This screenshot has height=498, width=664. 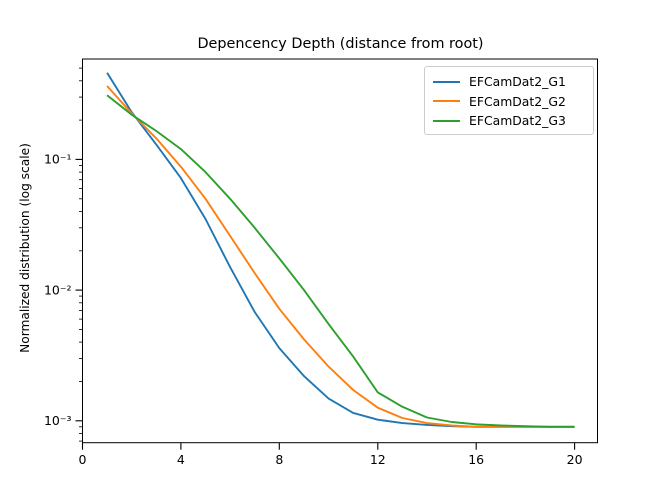 I want to click on x-tick-label: 20, so click(x=575, y=459).